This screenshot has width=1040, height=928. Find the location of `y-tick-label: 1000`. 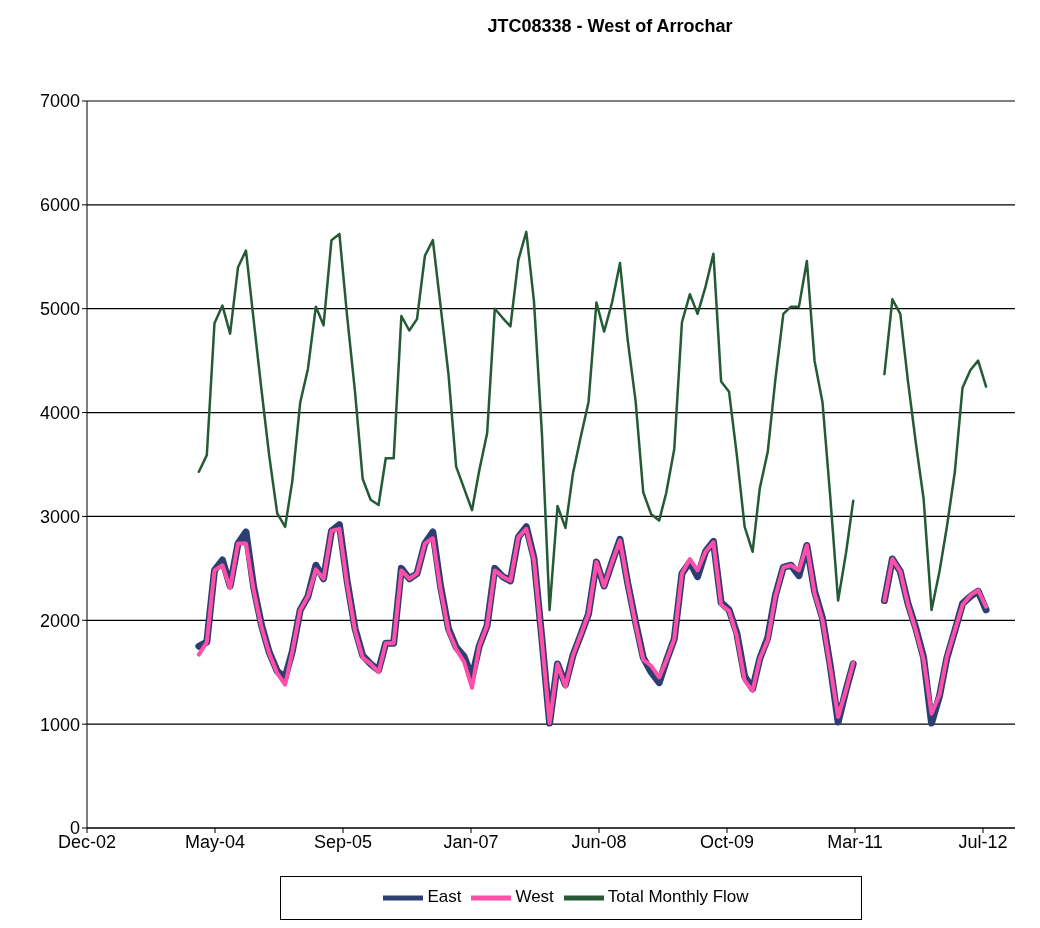

y-tick-label: 1000 is located at coordinates (59, 724).